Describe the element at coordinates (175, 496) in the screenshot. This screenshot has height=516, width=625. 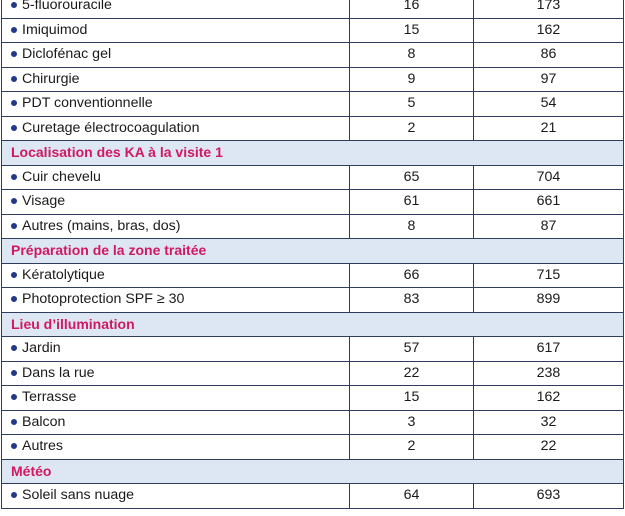
I see `row-label-cell: Soleil sans nuage` at that location.